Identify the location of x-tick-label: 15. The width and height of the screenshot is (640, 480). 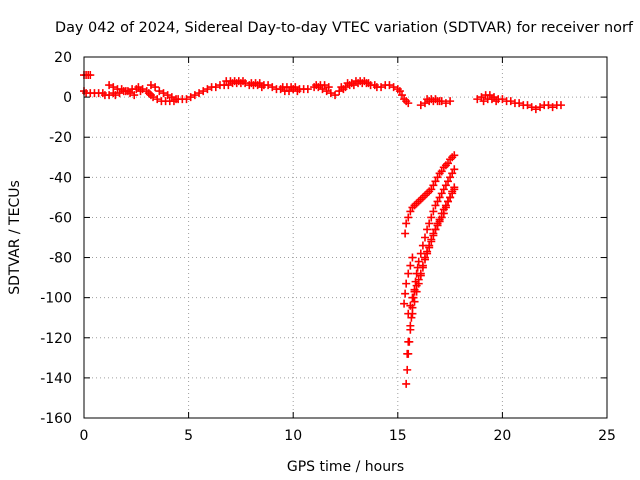
(398, 436).